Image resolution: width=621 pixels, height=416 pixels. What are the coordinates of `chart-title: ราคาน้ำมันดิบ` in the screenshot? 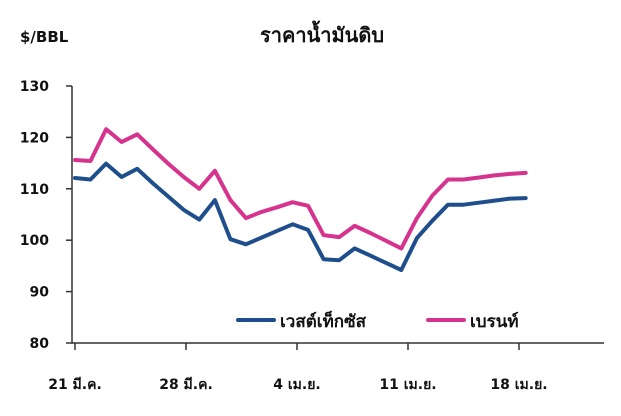 It's located at (322, 33).